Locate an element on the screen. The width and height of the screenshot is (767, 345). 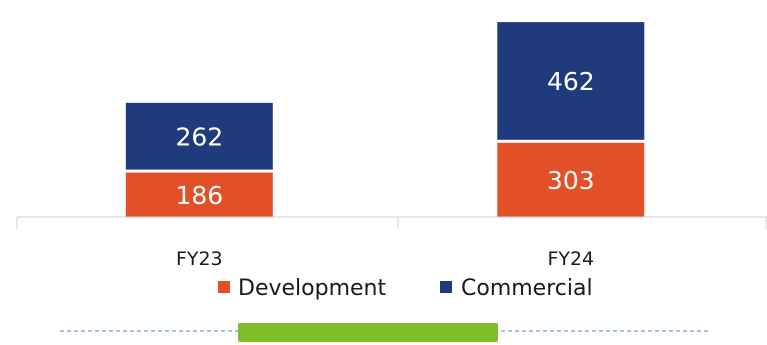
bar-development-fy24 is located at coordinates (571, 179).